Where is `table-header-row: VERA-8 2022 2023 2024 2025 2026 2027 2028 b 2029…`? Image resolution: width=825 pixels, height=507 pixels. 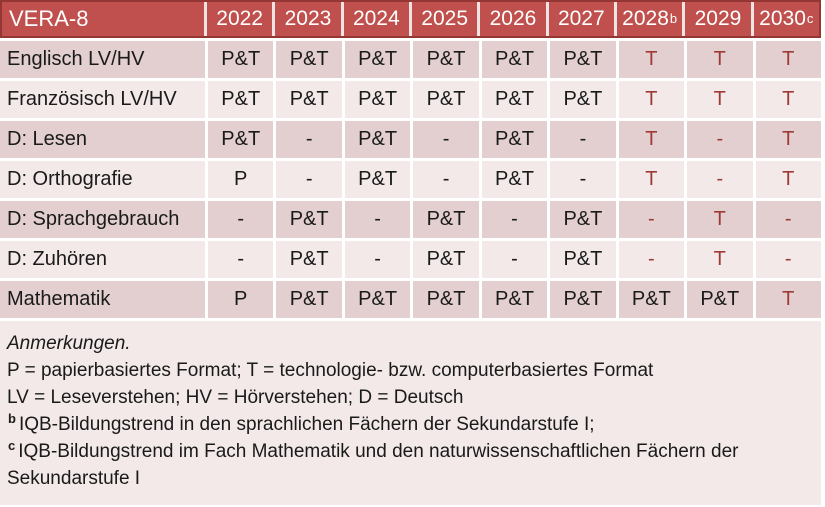 table-header-row: VERA-8 2022 2023 2024 2025 2026 2027 2028 b 2029… is located at coordinates (410, 19).